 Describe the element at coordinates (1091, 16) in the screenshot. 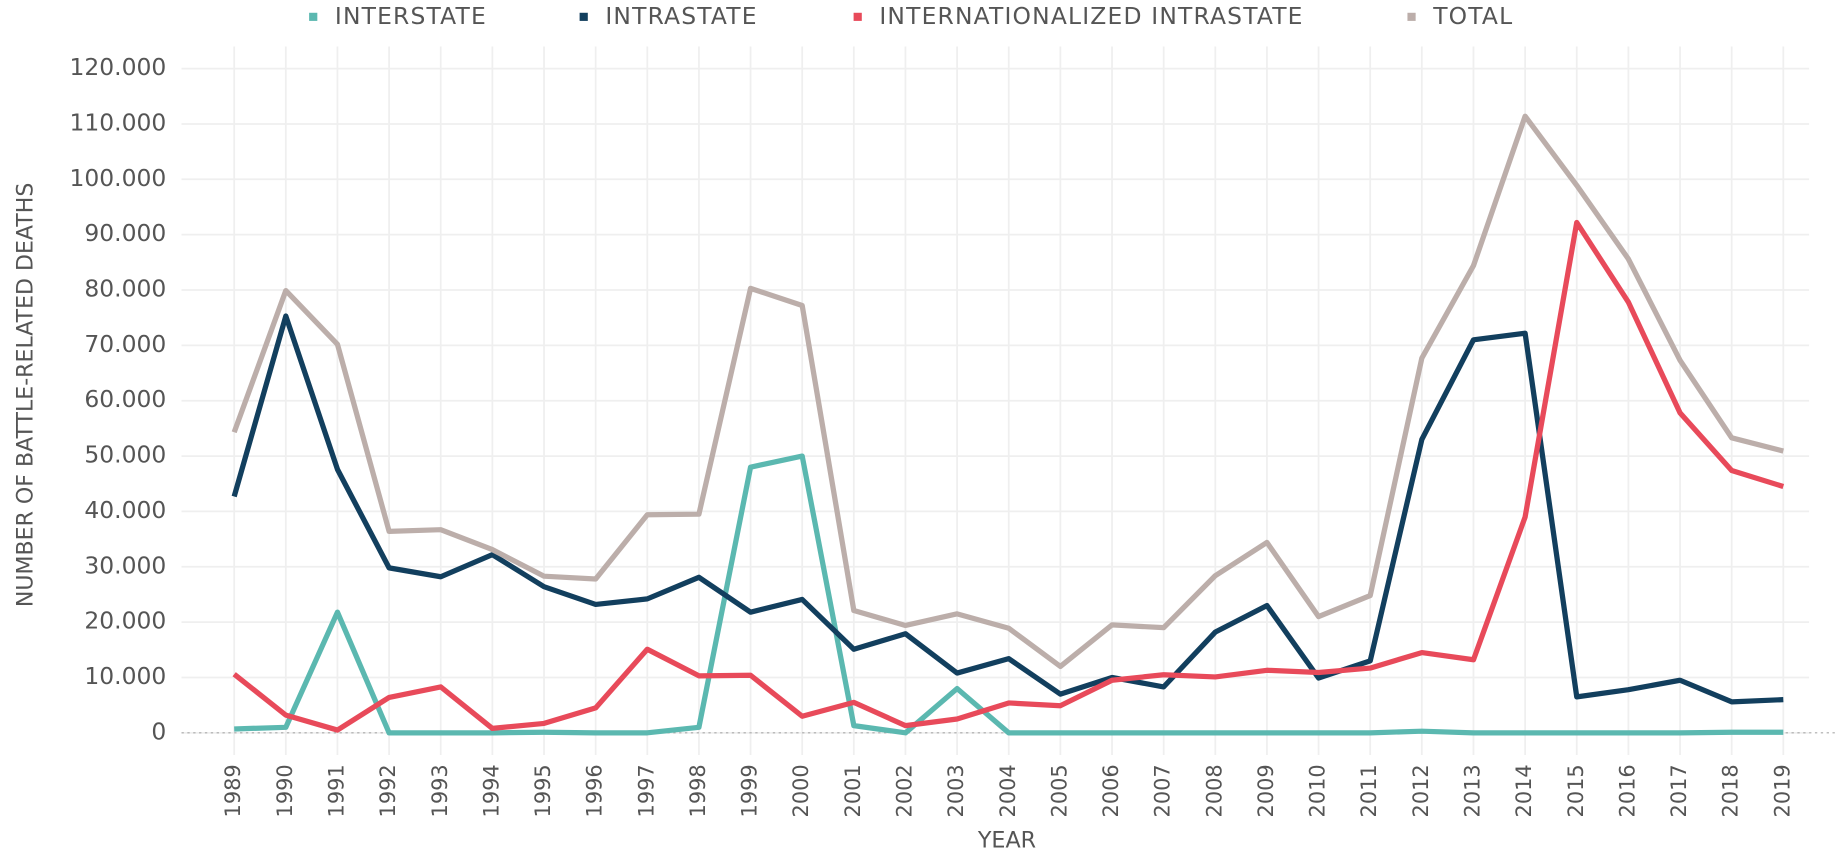

I see `legend-label: INTERNATIONALIZED INTRASTATE` at that location.